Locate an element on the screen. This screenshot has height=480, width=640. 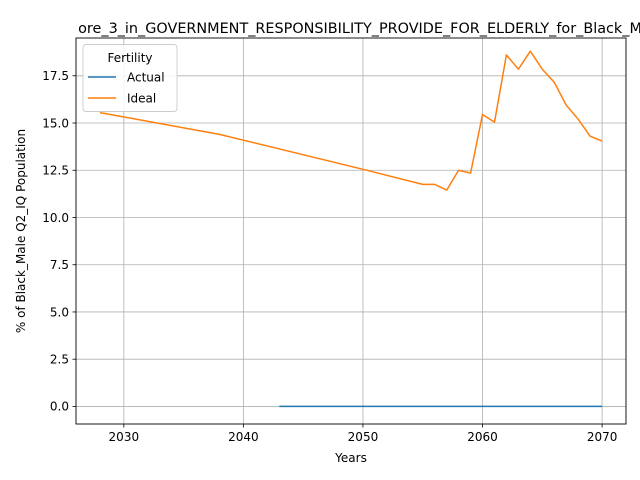
legend-label-ideal: Ideal is located at coordinates (141, 98).